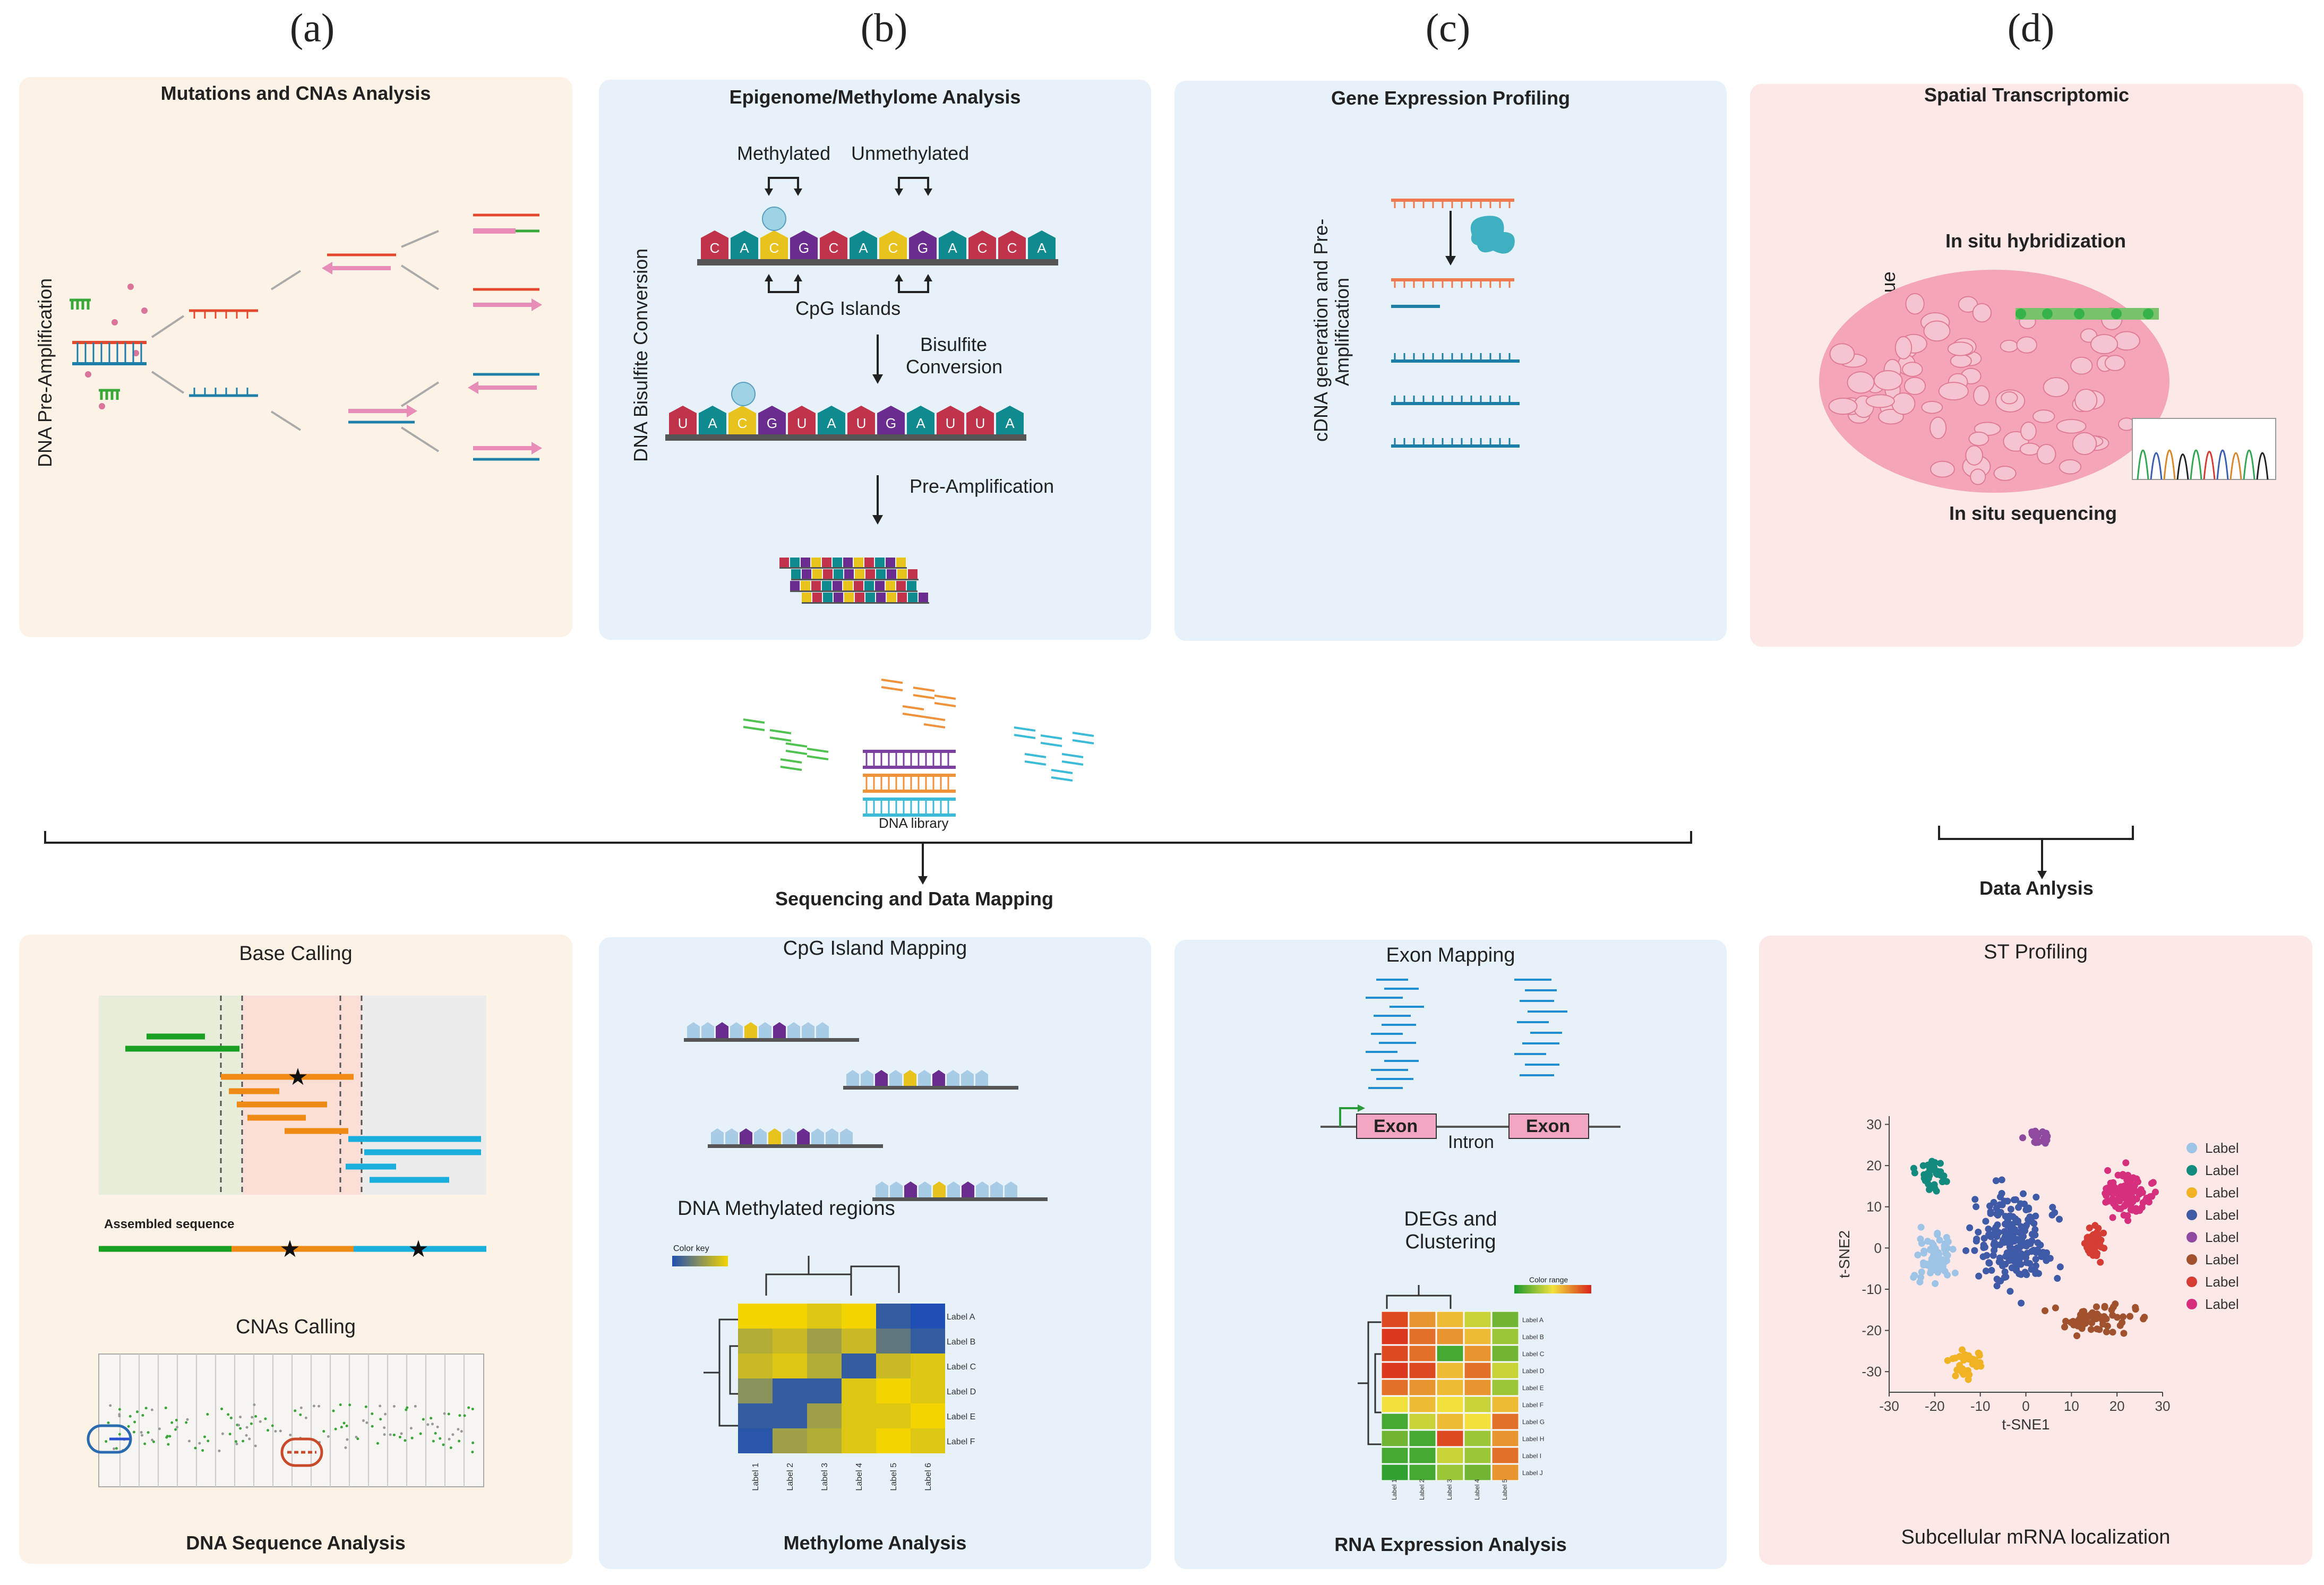 The height and width of the screenshot is (1585, 2324). Describe the element at coordinates (2027, 95) in the screenshot. I see `panel-title: Spatial Transcriptomic` at that location.